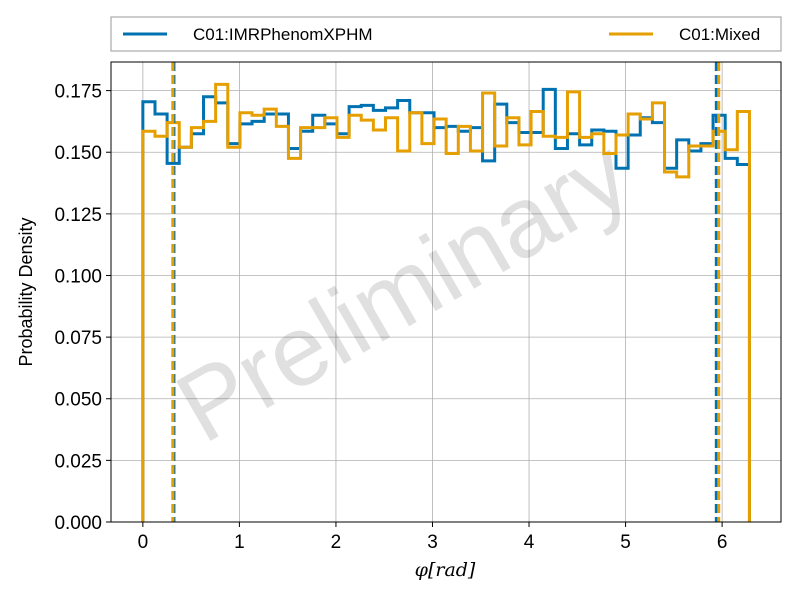 Image resolution: width=800 pixels, height=600 pixels. What do you see at coordinates (336, 542) in the screenshot?
I see `x-tick-label: 2` at bounding box center [336, 542].